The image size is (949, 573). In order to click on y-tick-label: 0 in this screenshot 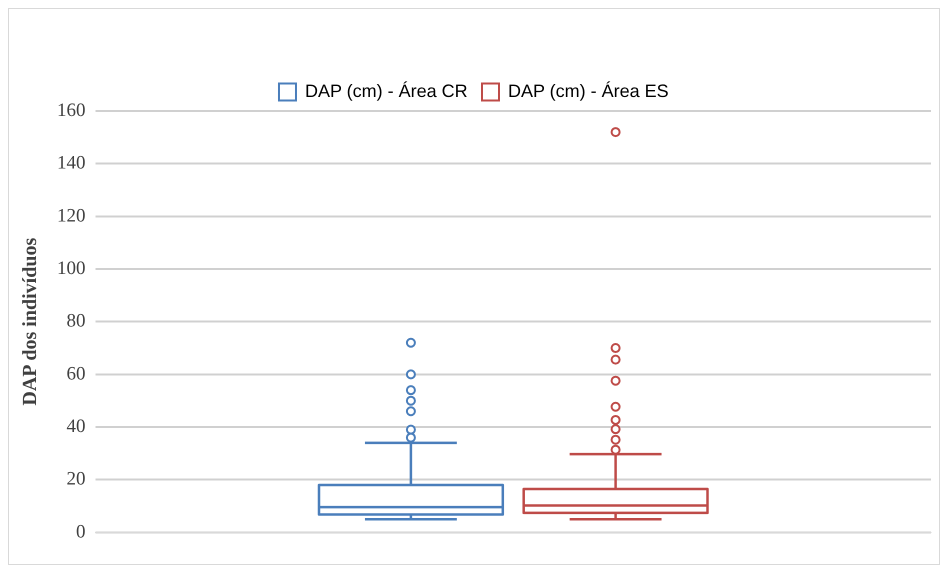, I will do `click(81, 531)`.